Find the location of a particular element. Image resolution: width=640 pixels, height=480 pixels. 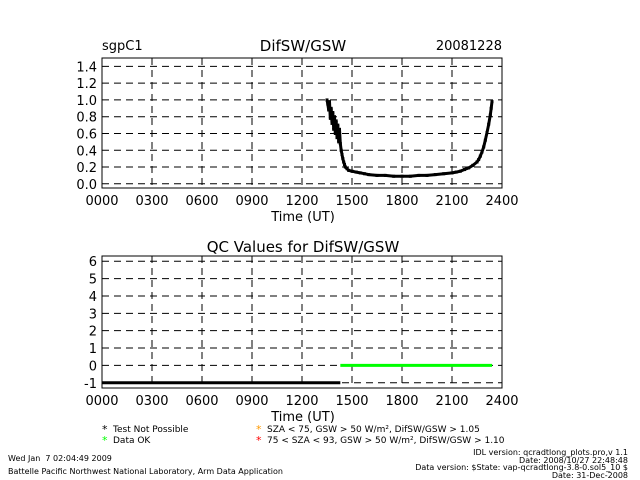

plot1-xlabel: Time (UT) is located at coordinates (302, 217).